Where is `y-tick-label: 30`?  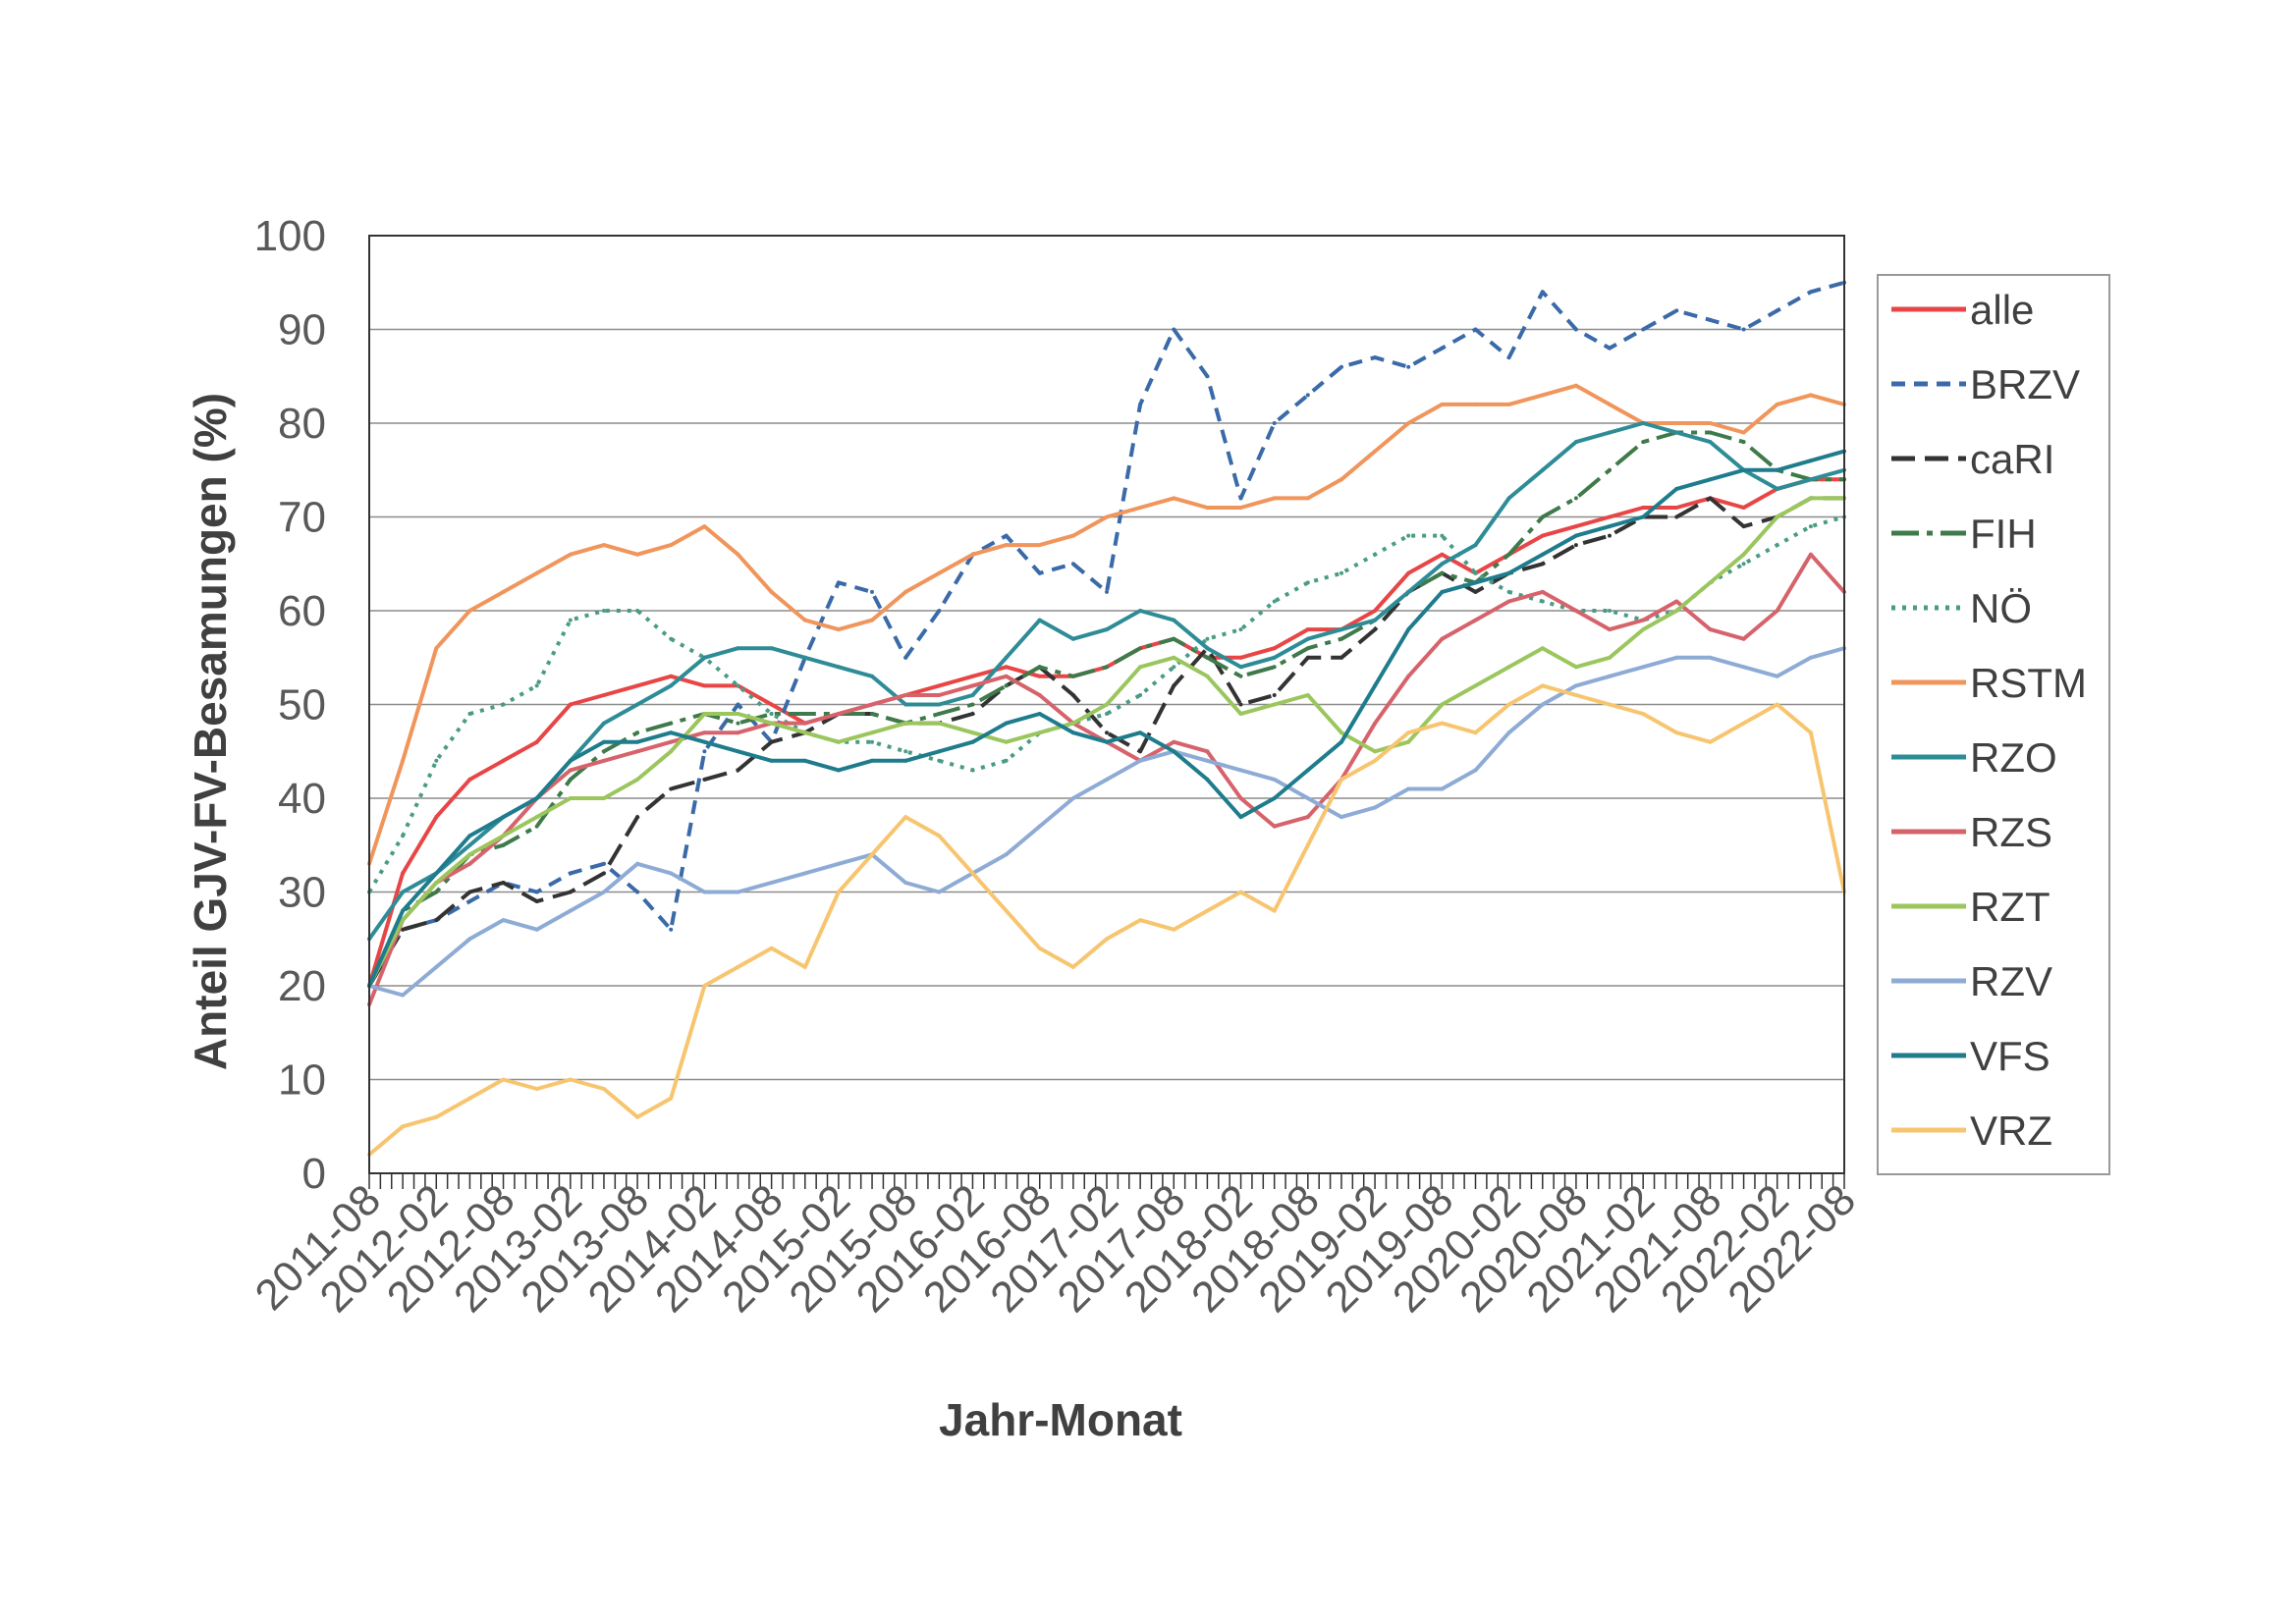
y-tick-label: 30 is located at coordinates (302, 893).